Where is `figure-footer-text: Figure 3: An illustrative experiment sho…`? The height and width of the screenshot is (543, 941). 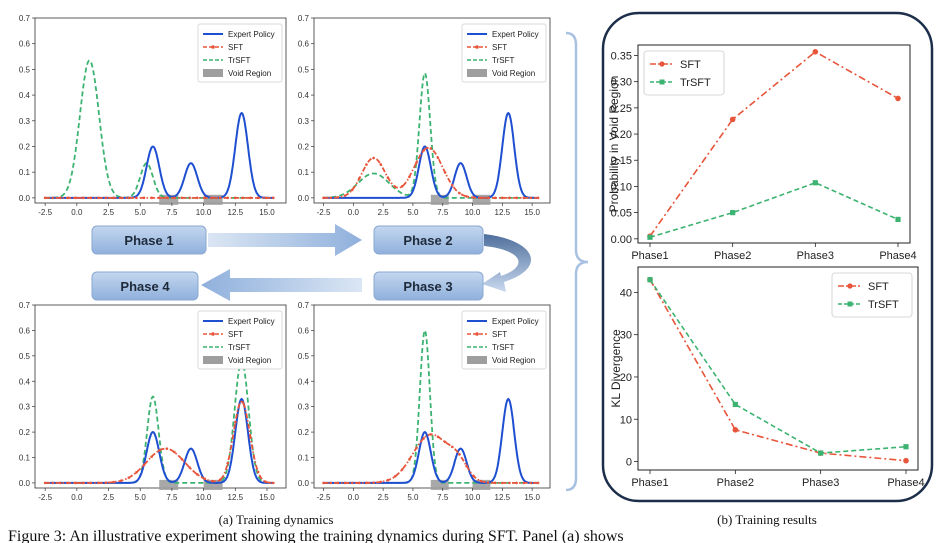 figure-footer-text: Figure 3: An illustrative experiment sho… is located at coordinates (316, 535).